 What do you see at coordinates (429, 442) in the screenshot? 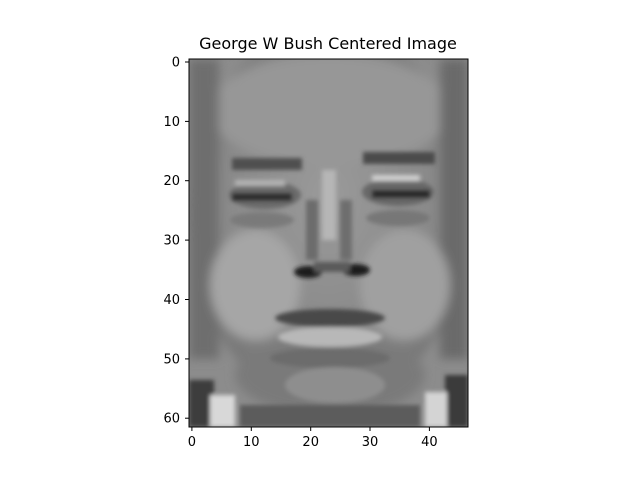
I see `x-tick-label: 40` at bounding box center [429, 442].